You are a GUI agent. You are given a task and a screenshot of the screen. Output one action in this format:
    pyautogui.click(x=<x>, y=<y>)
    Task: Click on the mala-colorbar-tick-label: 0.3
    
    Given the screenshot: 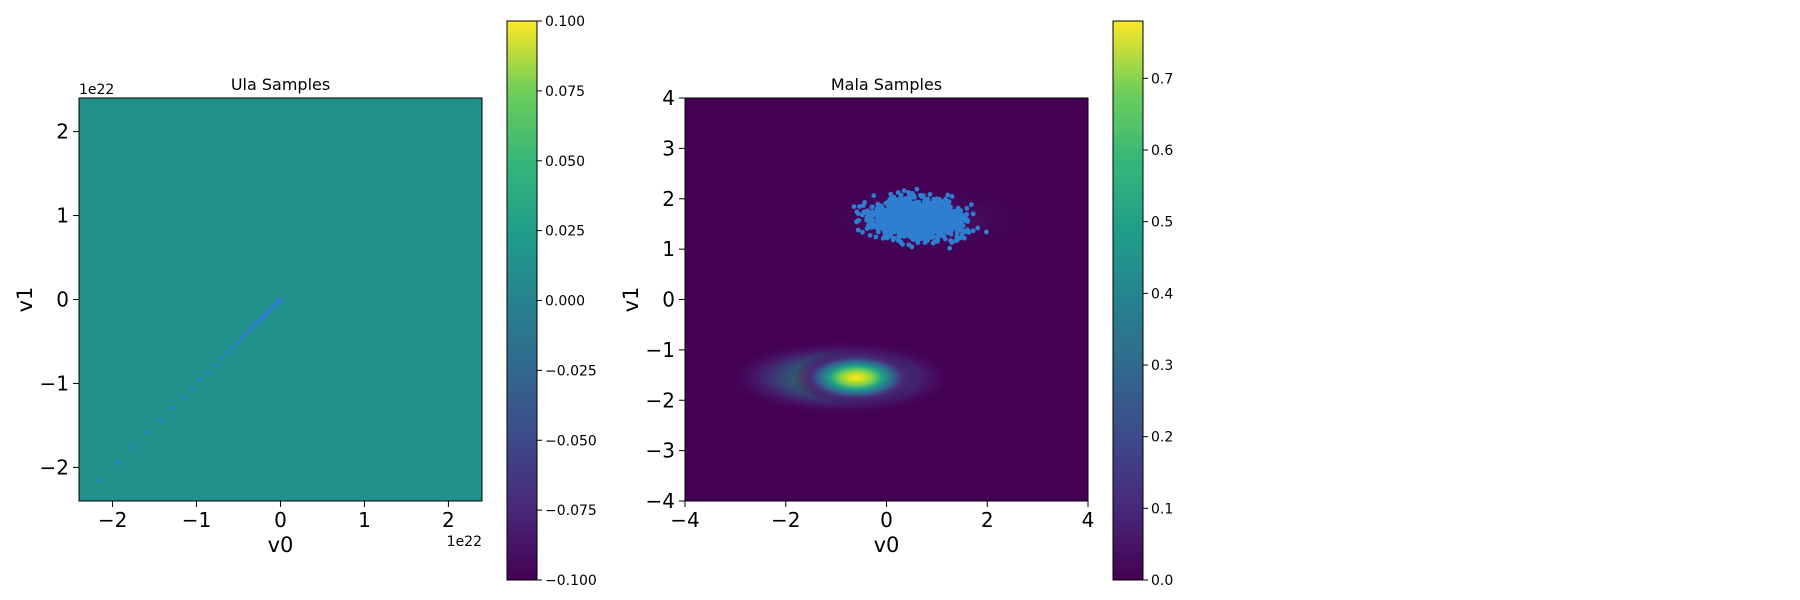 What is the action you would take?
    pyautogui.click(x=1162, y=366)
    